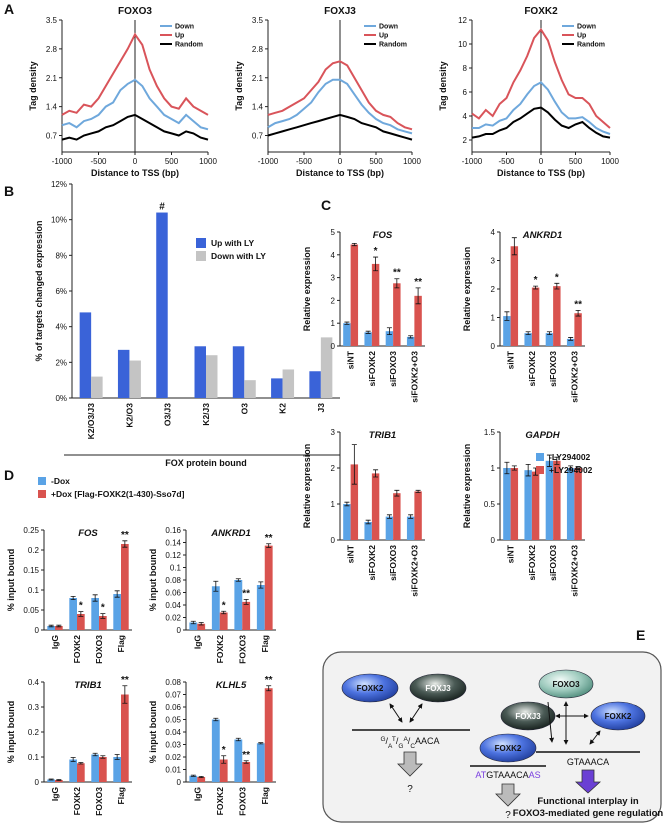 The width and height of the screenshot is (667, 826). What do you see at coordinates (59, 220) in the screenshot?
I see `y-tick-label: 10%` at bounding box center [59, 220].